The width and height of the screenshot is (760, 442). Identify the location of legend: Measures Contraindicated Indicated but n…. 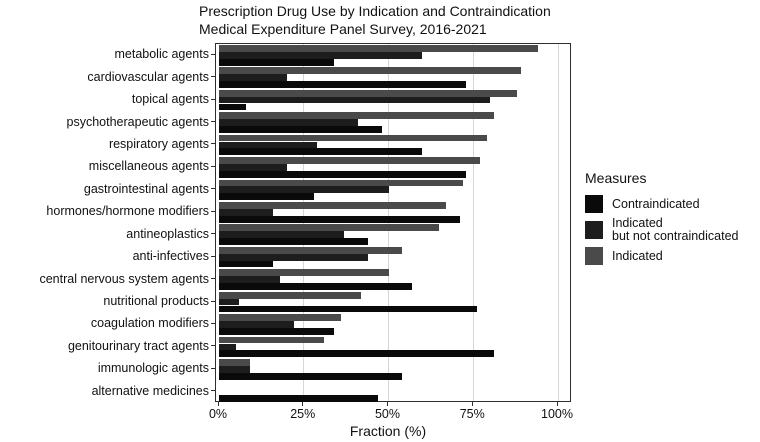
(671, 219).